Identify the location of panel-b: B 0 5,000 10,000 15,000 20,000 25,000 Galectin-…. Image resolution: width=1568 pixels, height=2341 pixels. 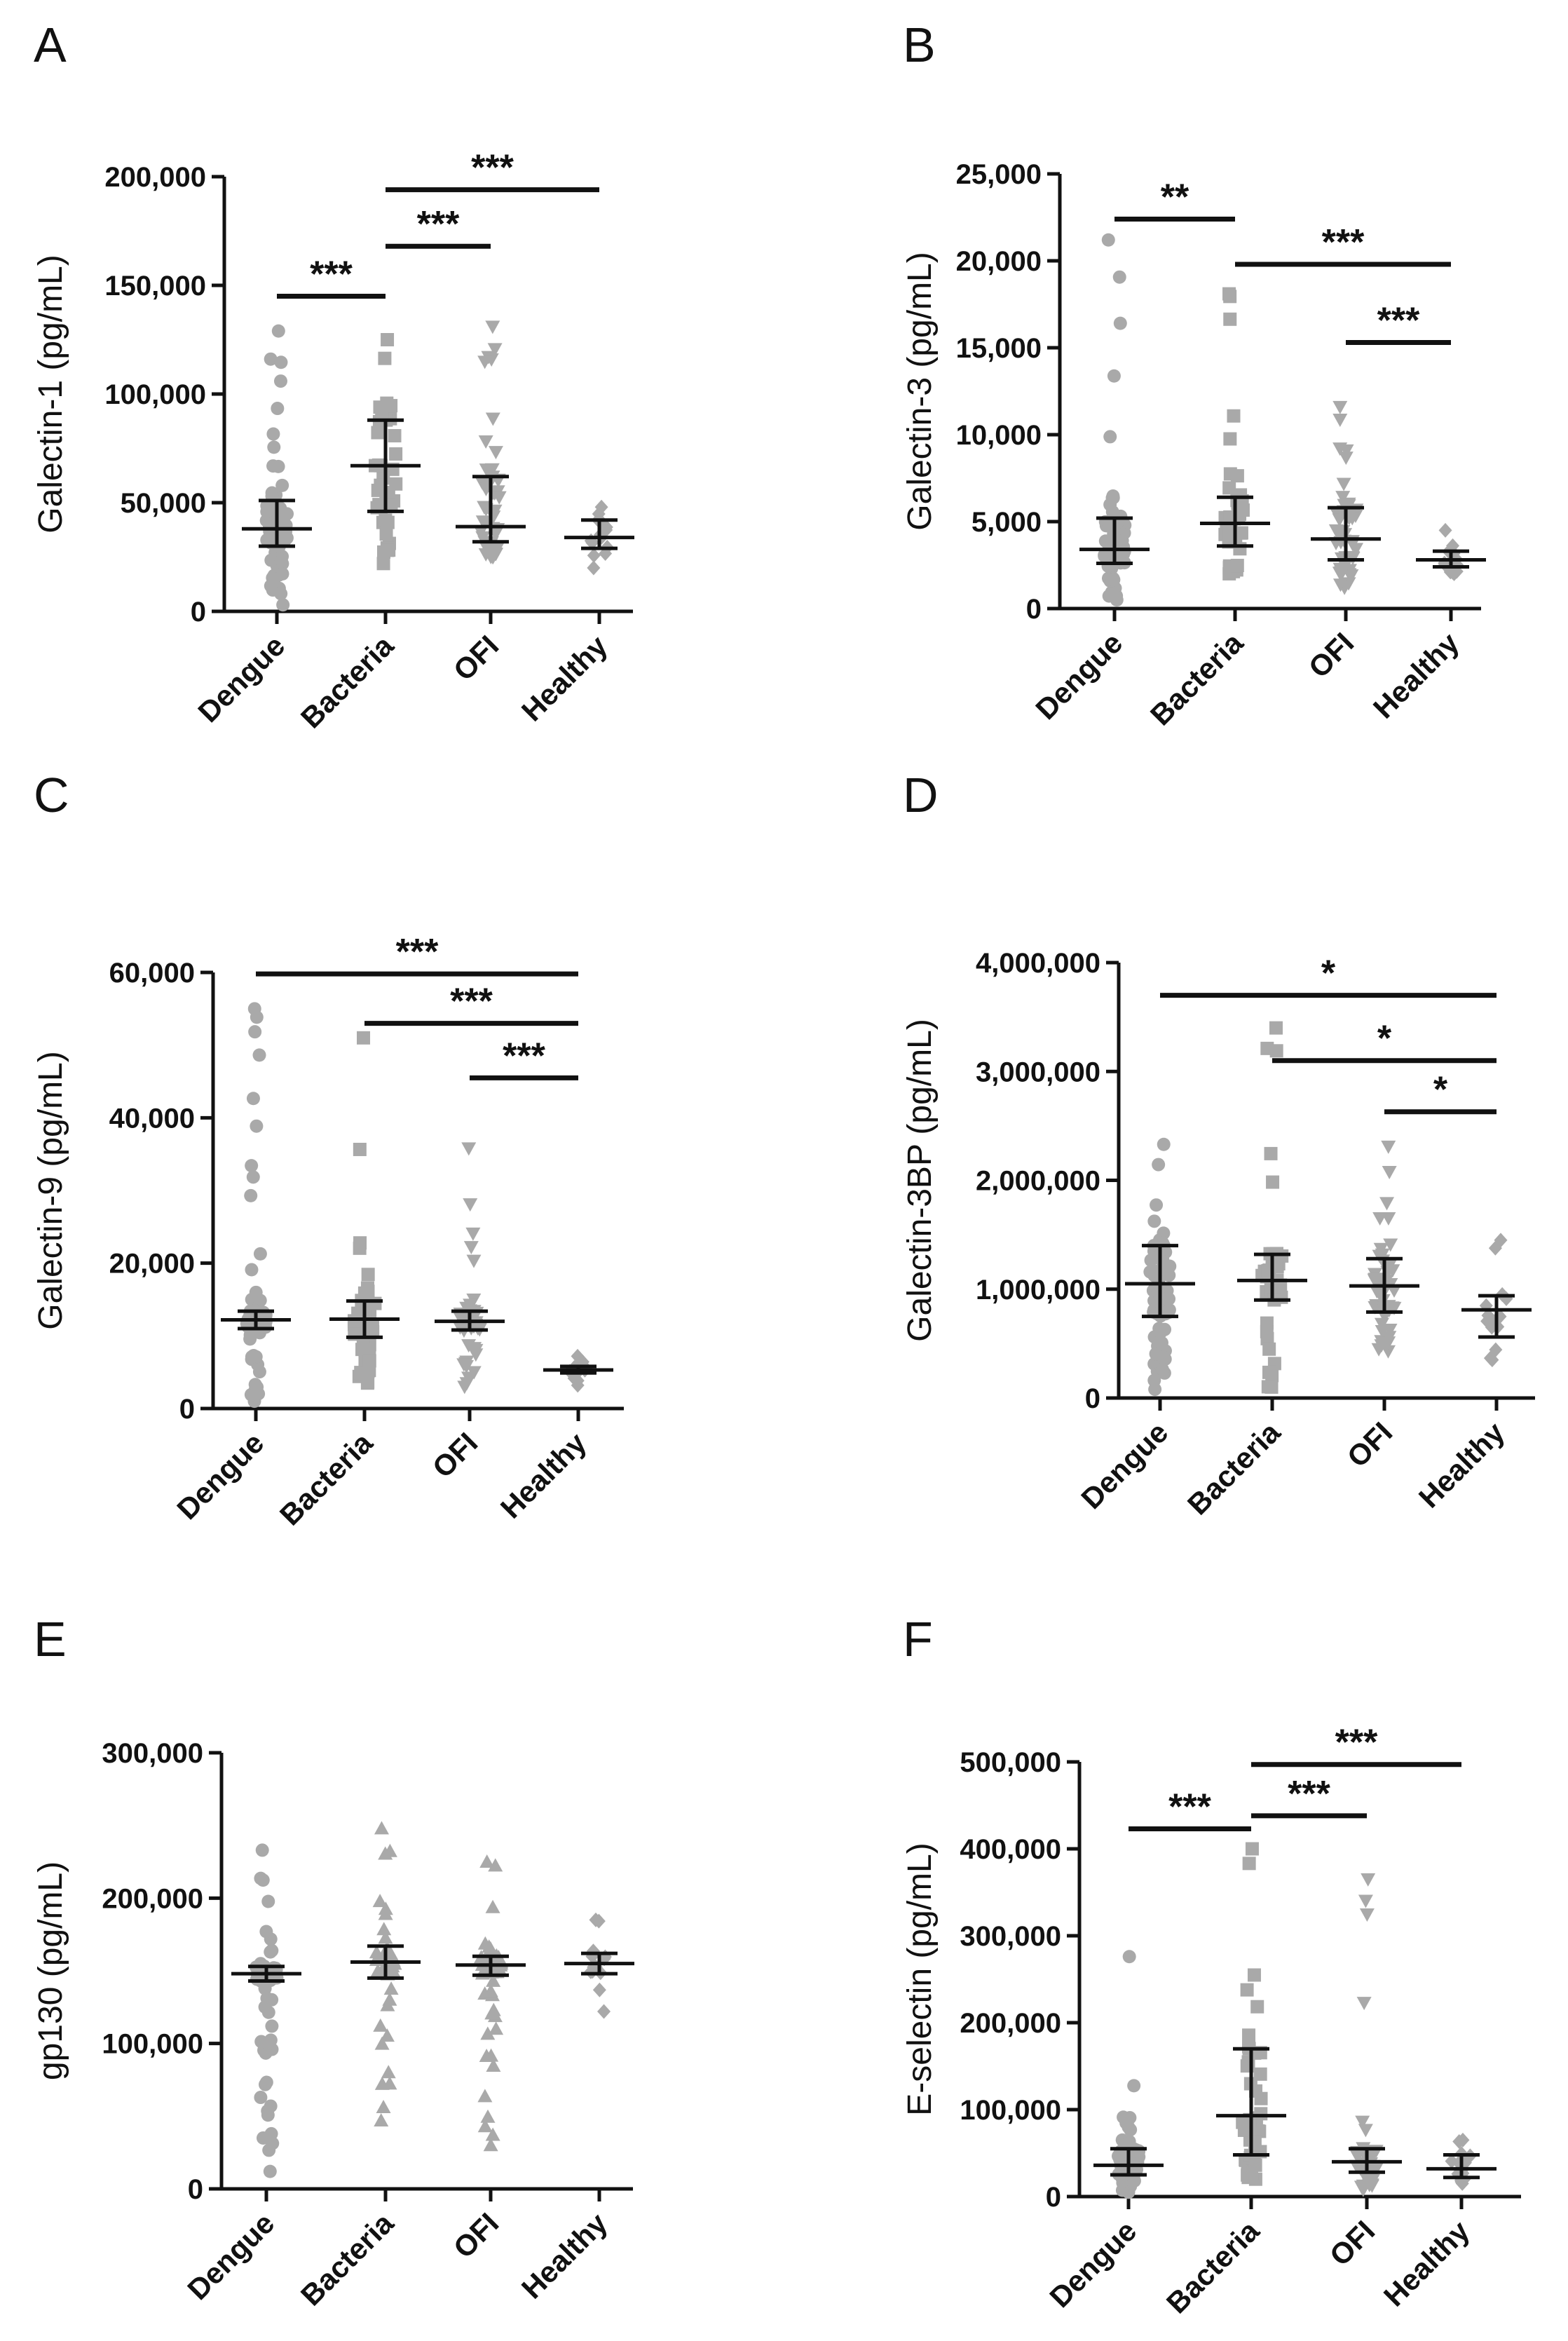
(1193, 375).